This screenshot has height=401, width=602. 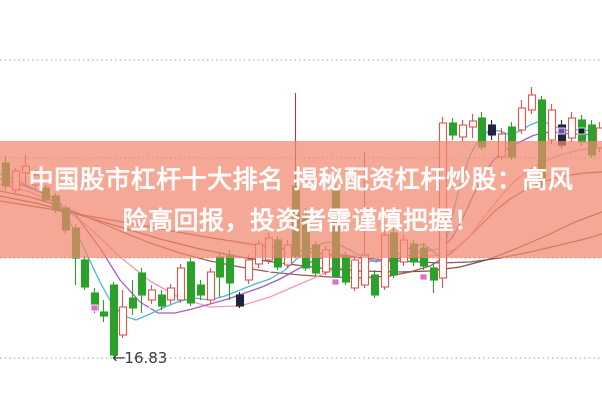 What do you see at coordinates (301, 220) in the screenshot?
I see `banner-title-line-2: 险高回报，投资者需谨慎把握！` at bounding box center [301, 220].